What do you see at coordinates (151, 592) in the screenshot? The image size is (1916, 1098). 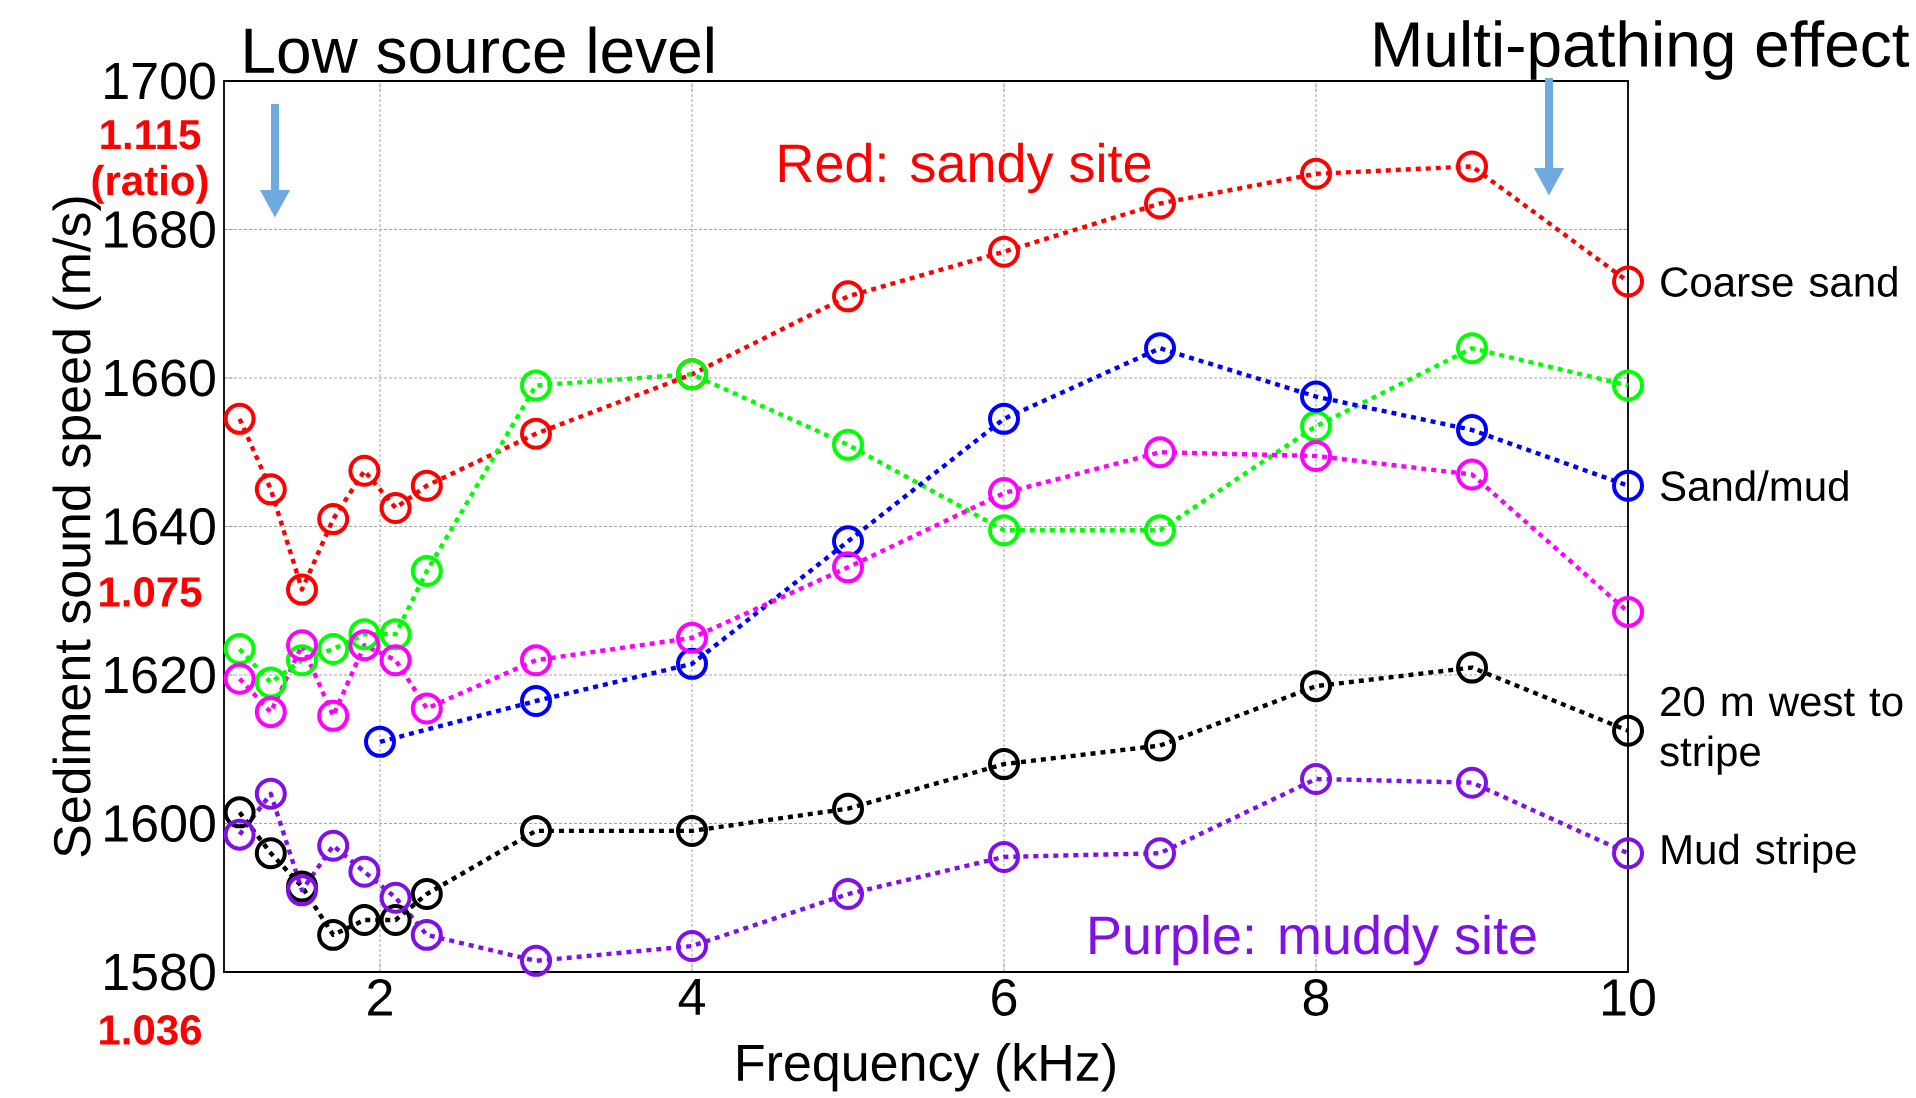 I see `text: 1.075` at bounding box center [151, 592].